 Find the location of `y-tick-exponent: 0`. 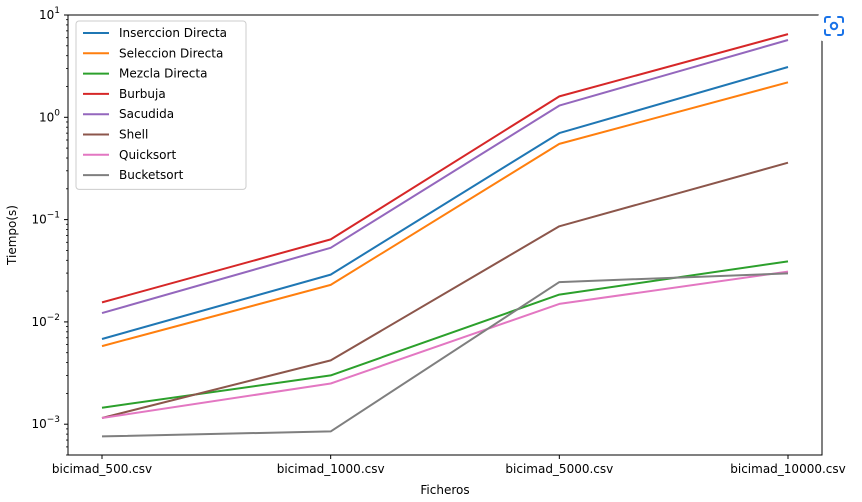

y-tick-exponent: 0 is located at coordinates (57, 113).